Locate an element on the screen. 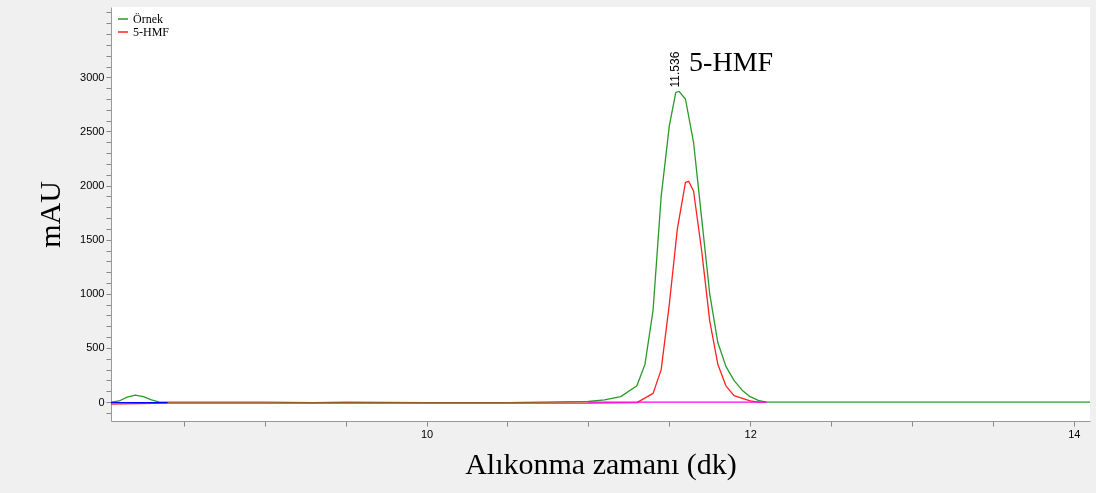 The height and width of the screenshot is (493, 1096). x-tick-label: 10 is located at coordinates (427, 433).